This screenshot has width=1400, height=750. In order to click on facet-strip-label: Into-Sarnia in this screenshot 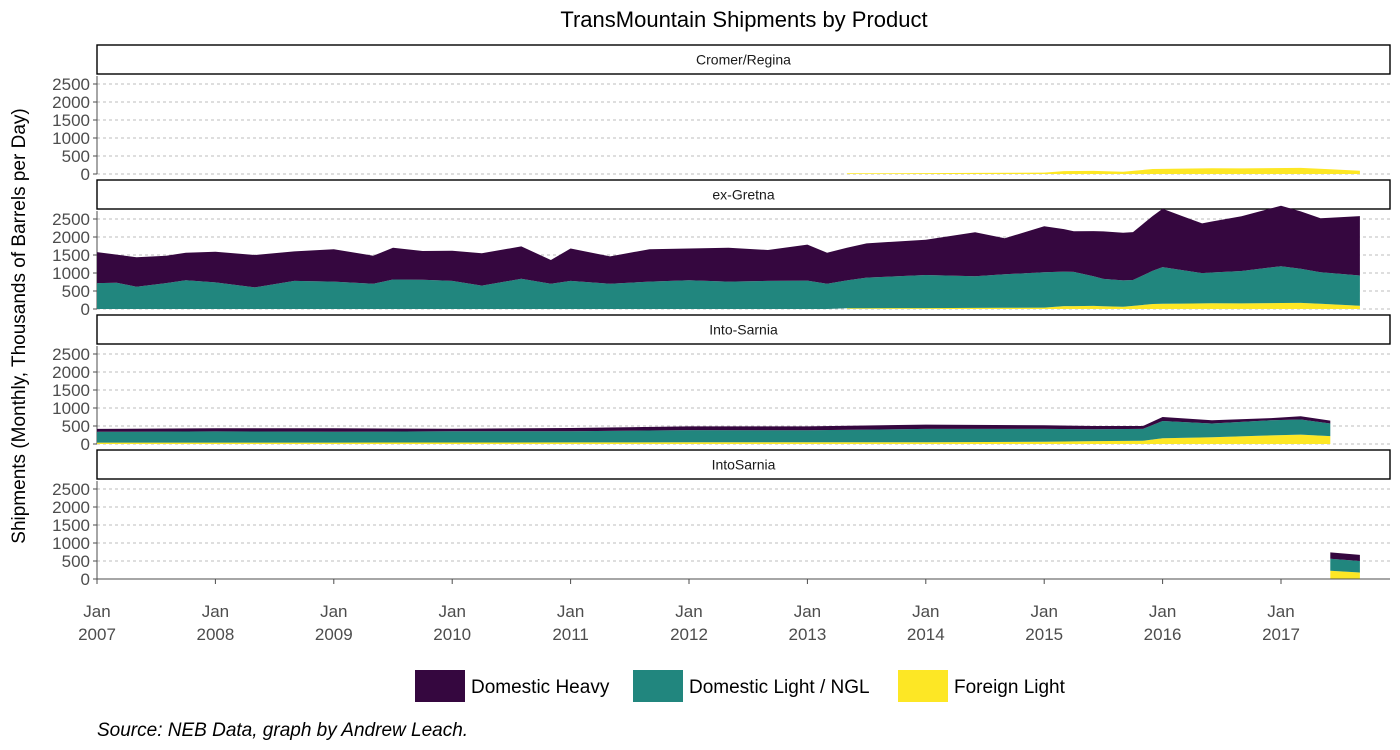, I will do `click(743, 330)`.